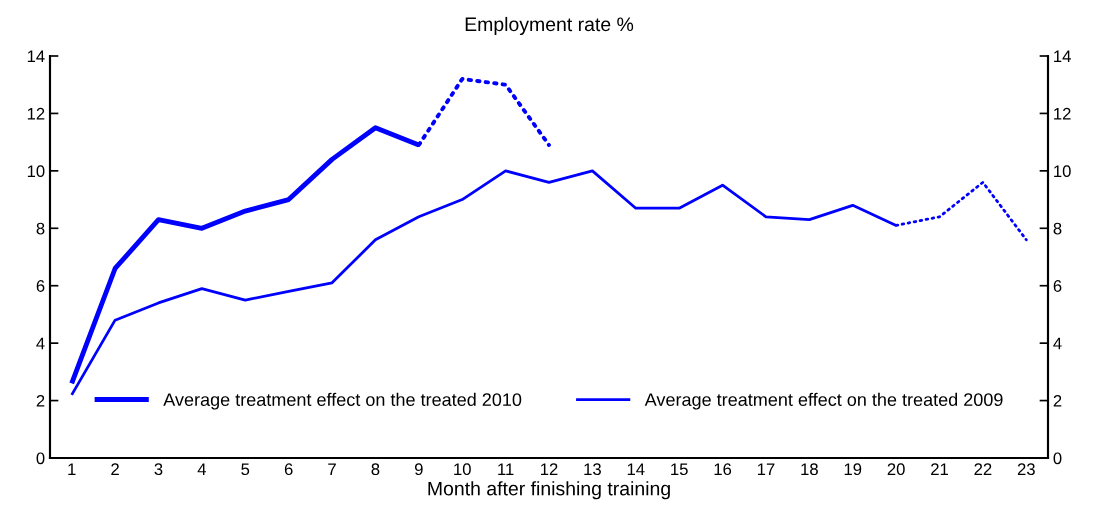 This screenshot has height=514, width=1095. I want to click on x-tick-label: 6, so click(288, 469).